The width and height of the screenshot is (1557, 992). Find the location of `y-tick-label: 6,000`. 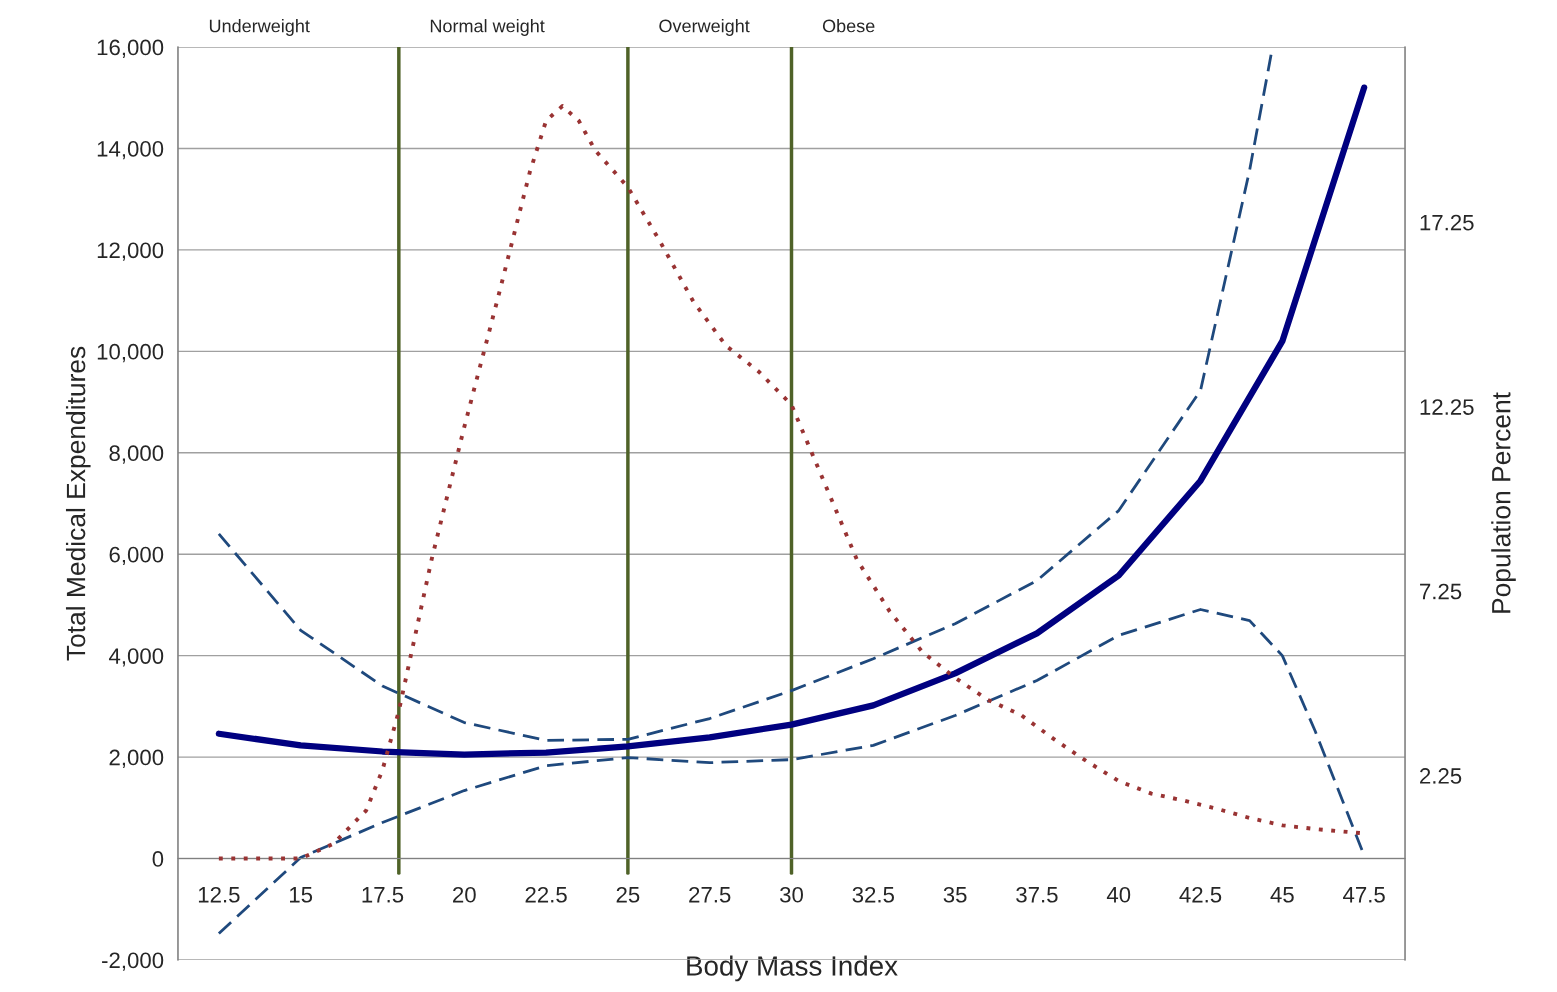

y-tick-label: 6,000 is located at coordinates (136, 556).